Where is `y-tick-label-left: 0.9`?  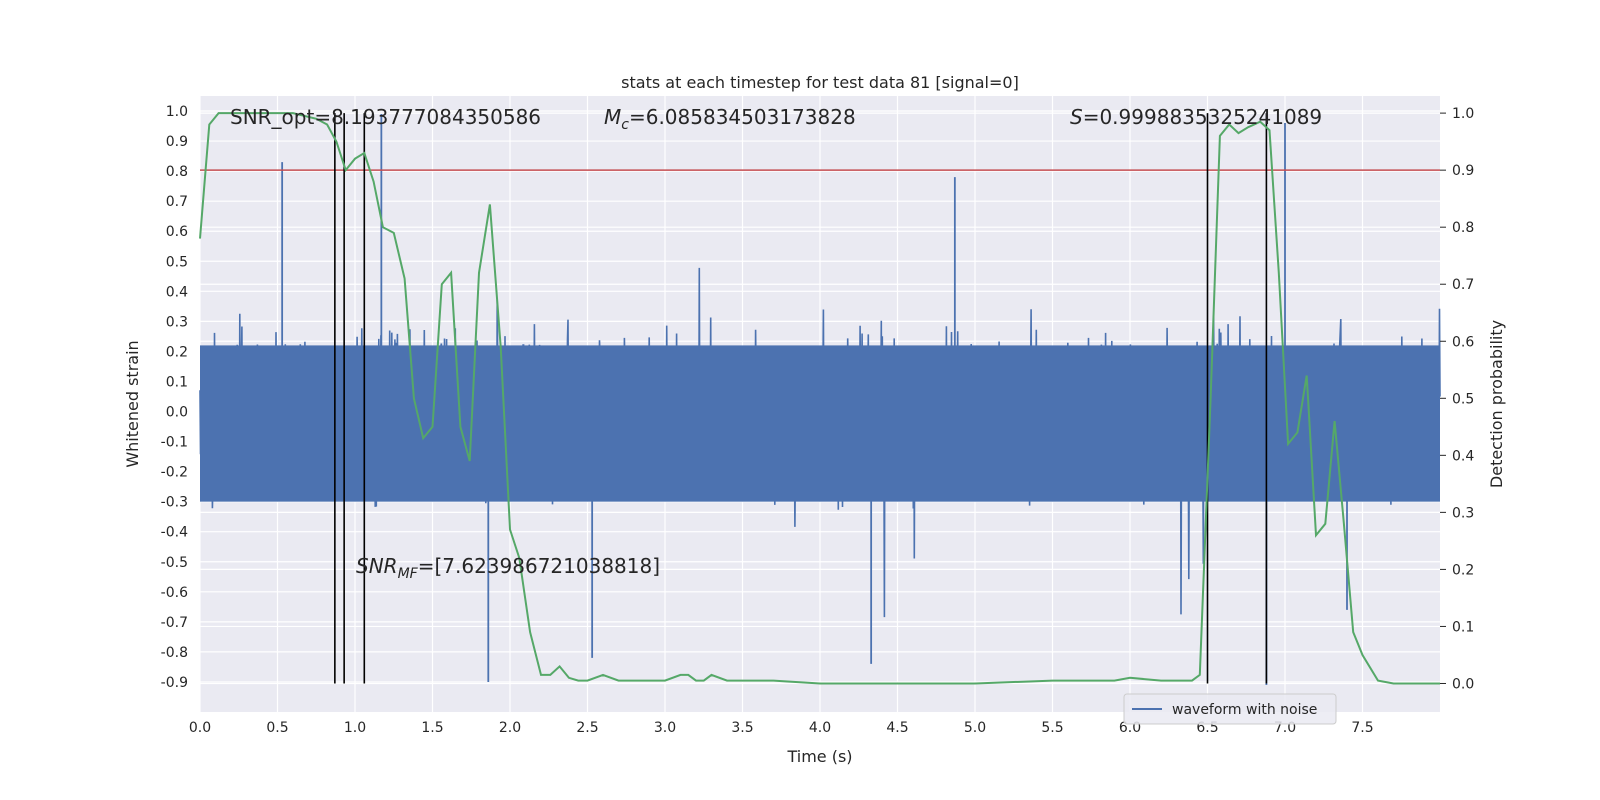
y-tick-label-left: 0.9 is located at coordinates (177, 142).